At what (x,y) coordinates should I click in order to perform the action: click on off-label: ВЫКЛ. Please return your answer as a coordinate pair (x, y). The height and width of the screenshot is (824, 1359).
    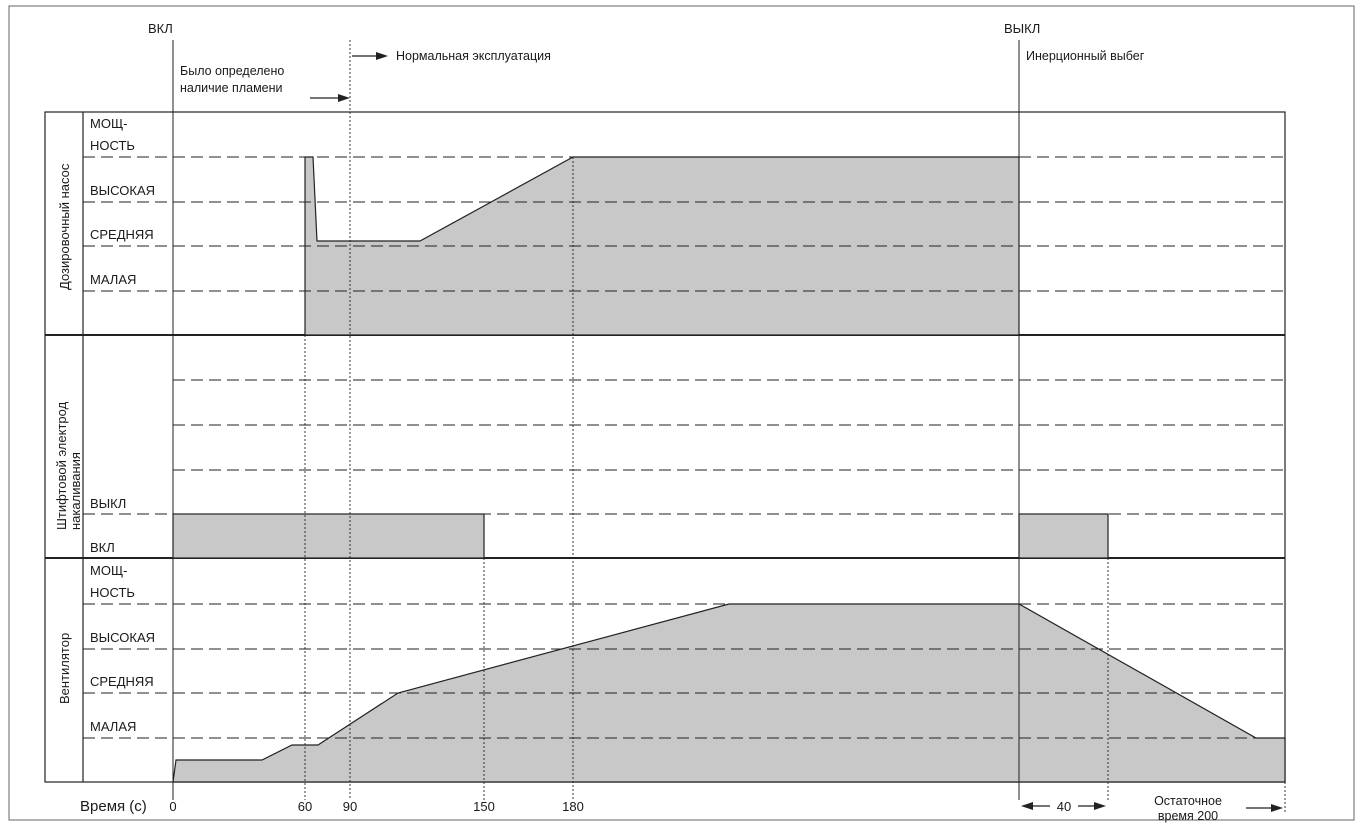
    Looking at the image, I should click on (1022, 28).